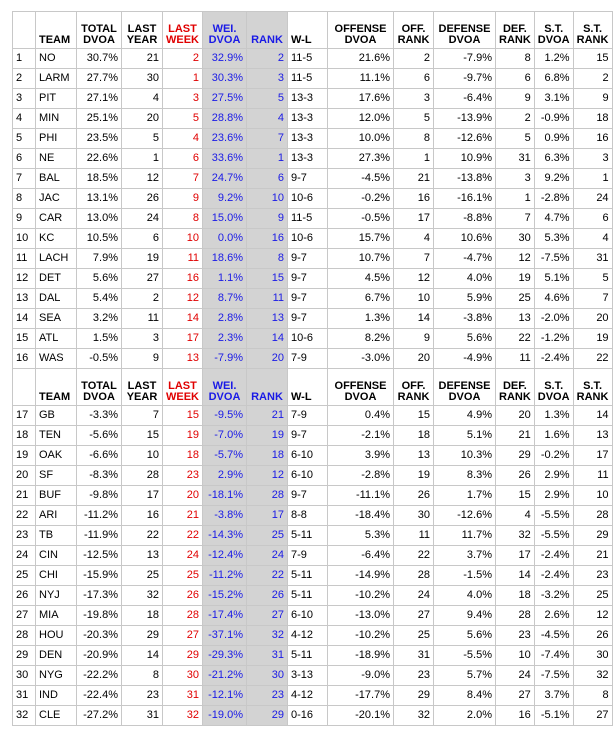 The width and height of the screenshot is (616, 750). What do you see at coordinates (515, 30) in the screenshot?
I see `col-header-defense-rank: DEF. RANK` at bounding box center [515, 30].